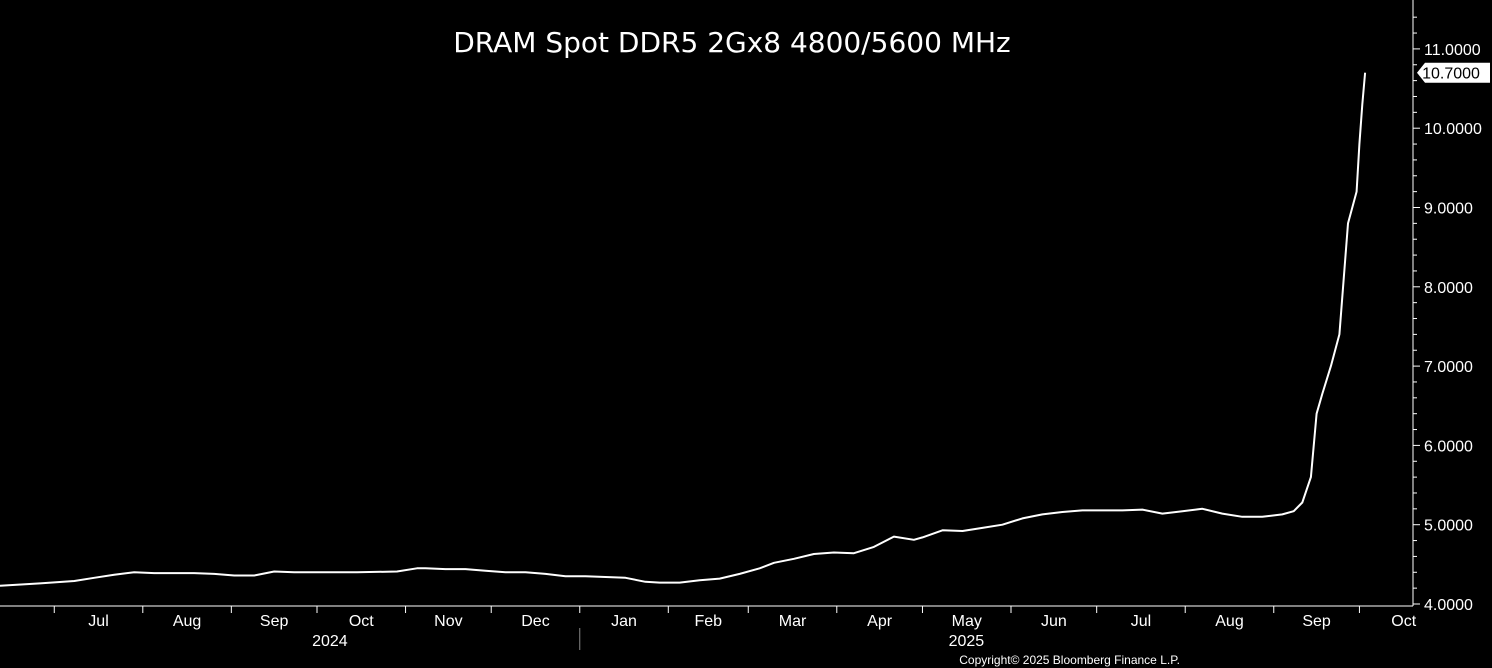 The width and height of the screenshot is (1492, 668). What do you see at coordinates (1452, 50) in the screenshot?
I see `y-tick-label: 11.0000` at bounding box center [1452, 50].